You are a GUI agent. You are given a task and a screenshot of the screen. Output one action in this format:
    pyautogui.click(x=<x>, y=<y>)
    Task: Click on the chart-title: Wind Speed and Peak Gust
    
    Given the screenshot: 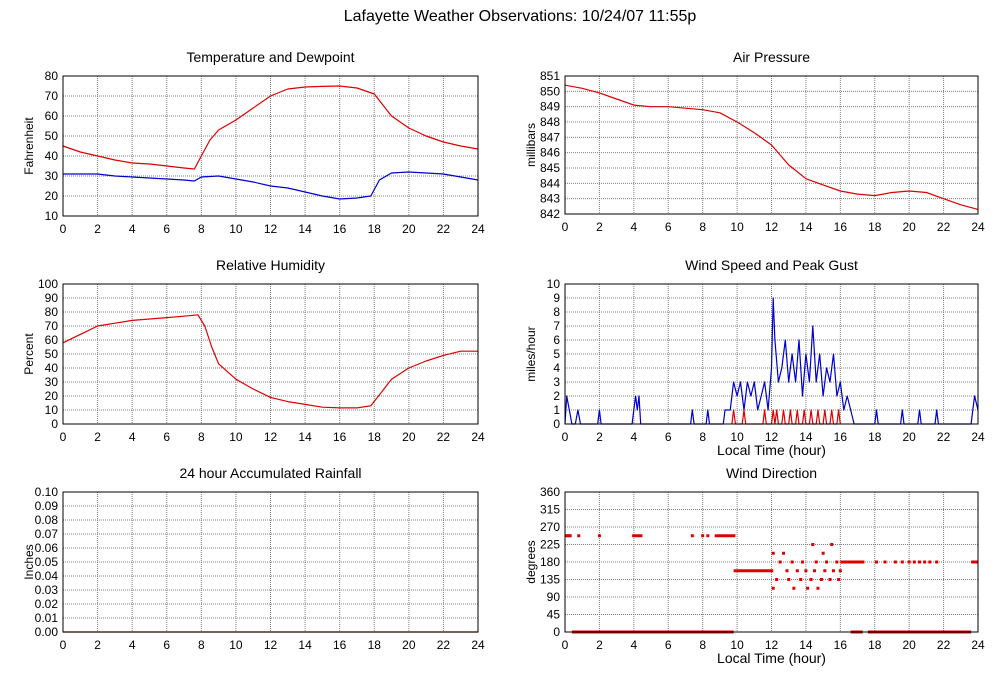 What is the action you would take?
    pyautogui.click(x=771, y=265)
    